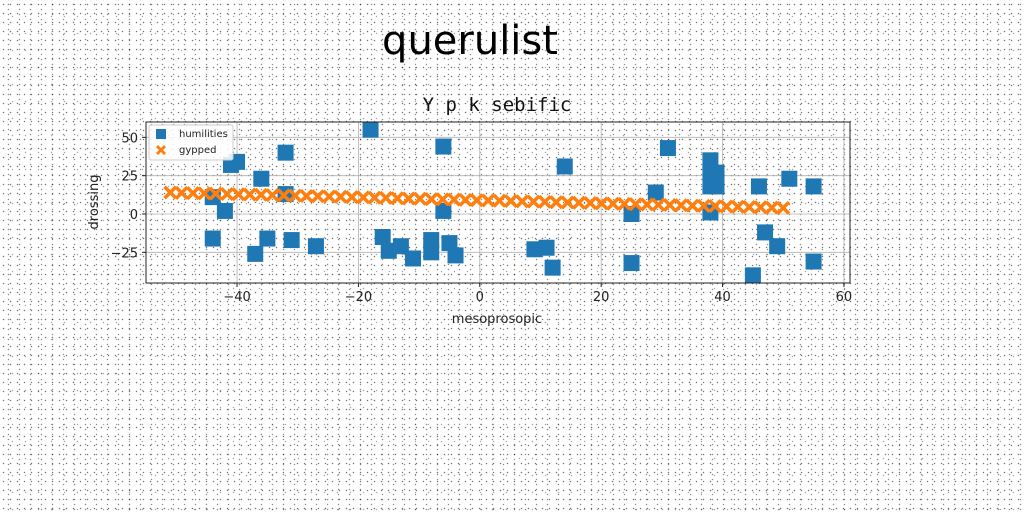  What do you see at coordinates (134, 215) in the screenshot?
I see `y-tick-label: 0` at bounding box center [134, 215].